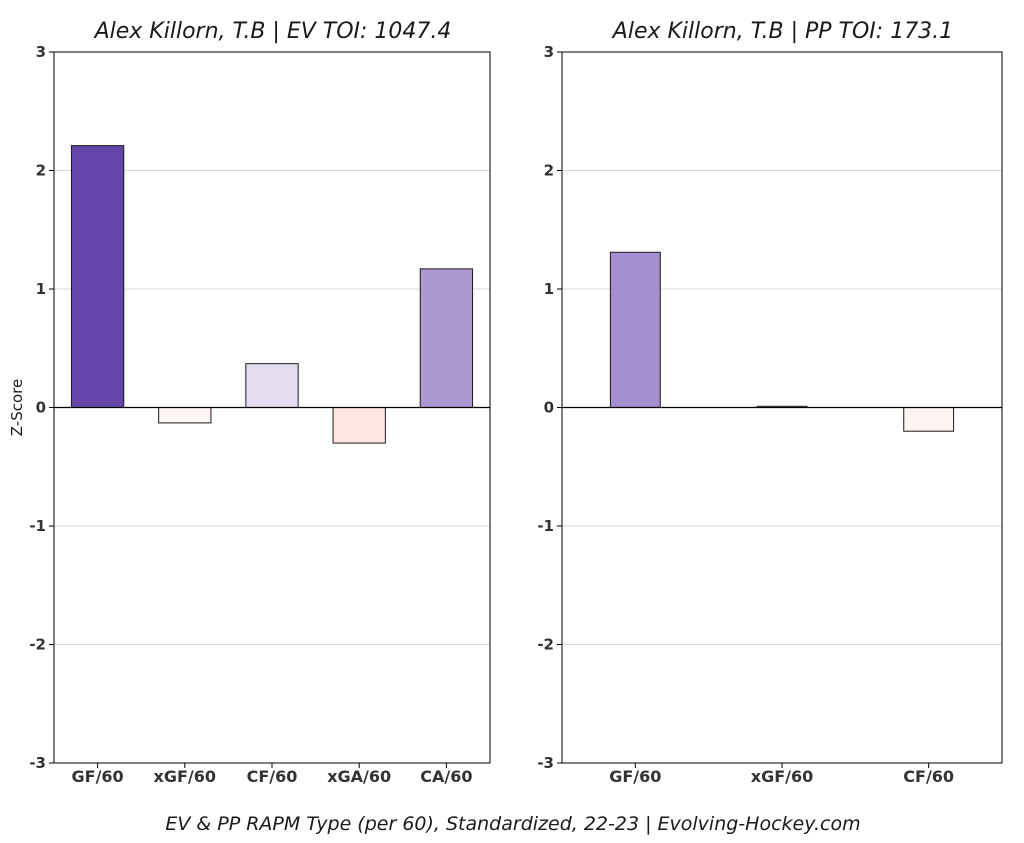  Describe the element at coordinates (272, 31) in the screenshot. I see `ev-chart-title: Alex Killorn, T.B | EV TOI: 1047.4` at that location.